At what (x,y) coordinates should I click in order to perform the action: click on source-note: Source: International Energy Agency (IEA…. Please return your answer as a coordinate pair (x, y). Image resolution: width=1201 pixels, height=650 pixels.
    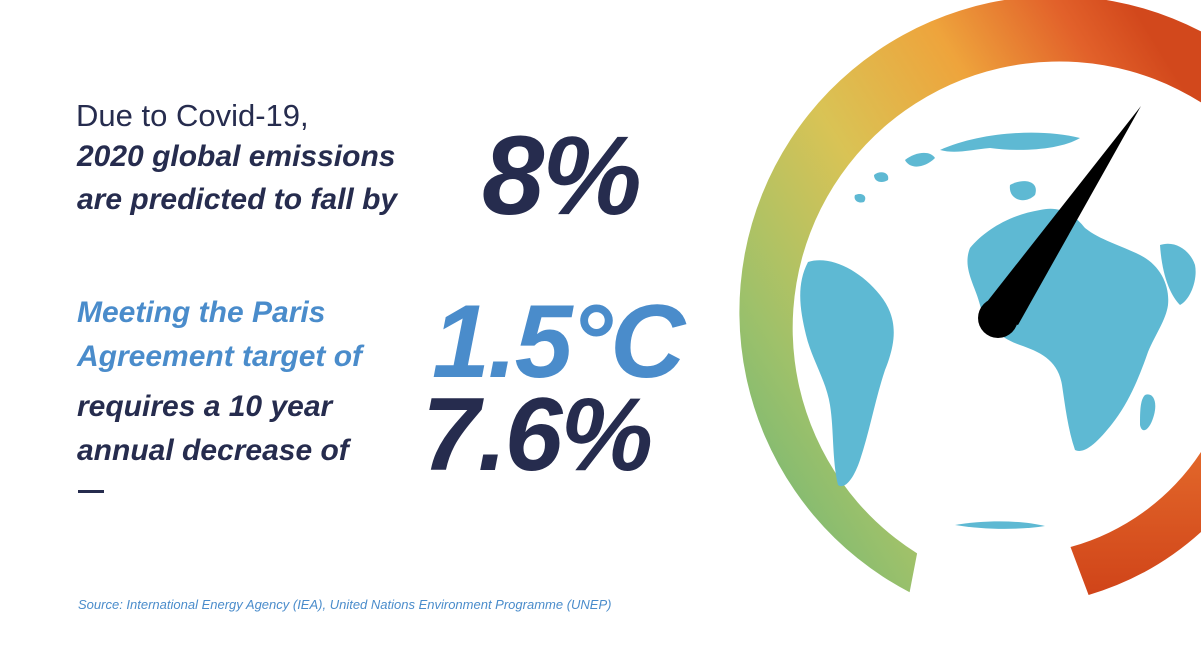
    Looking at the image, I should click on (345, 604).